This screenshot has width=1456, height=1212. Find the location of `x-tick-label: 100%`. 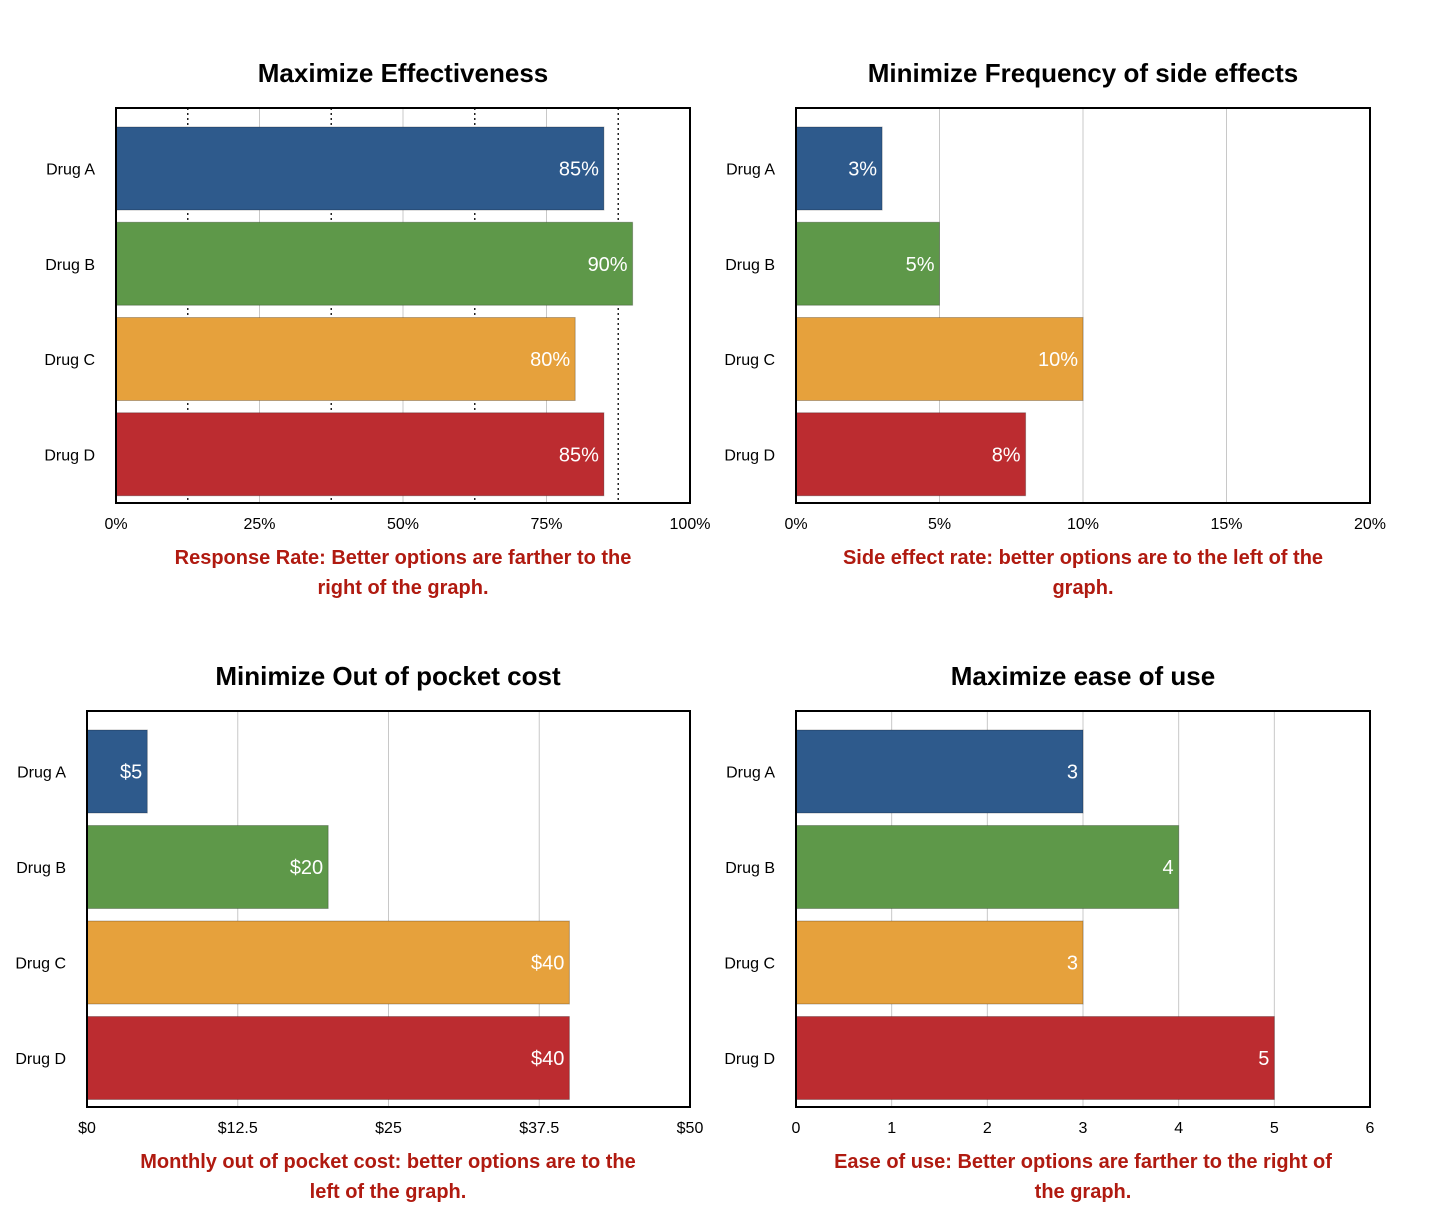

x-tick-label: 100% is located at coordinates (690, 524).